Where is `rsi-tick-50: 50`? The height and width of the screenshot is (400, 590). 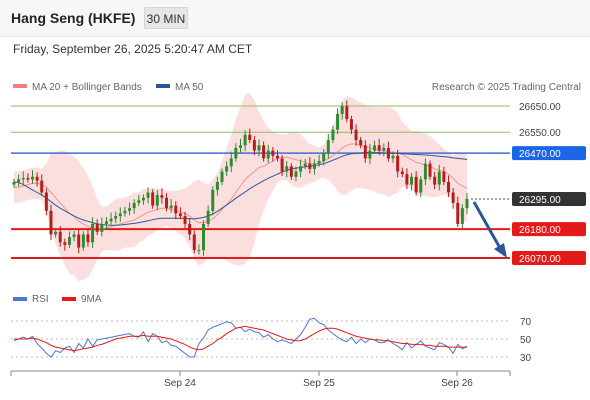
rsi-tick-50: 50 is located at coordinates (526, 340).